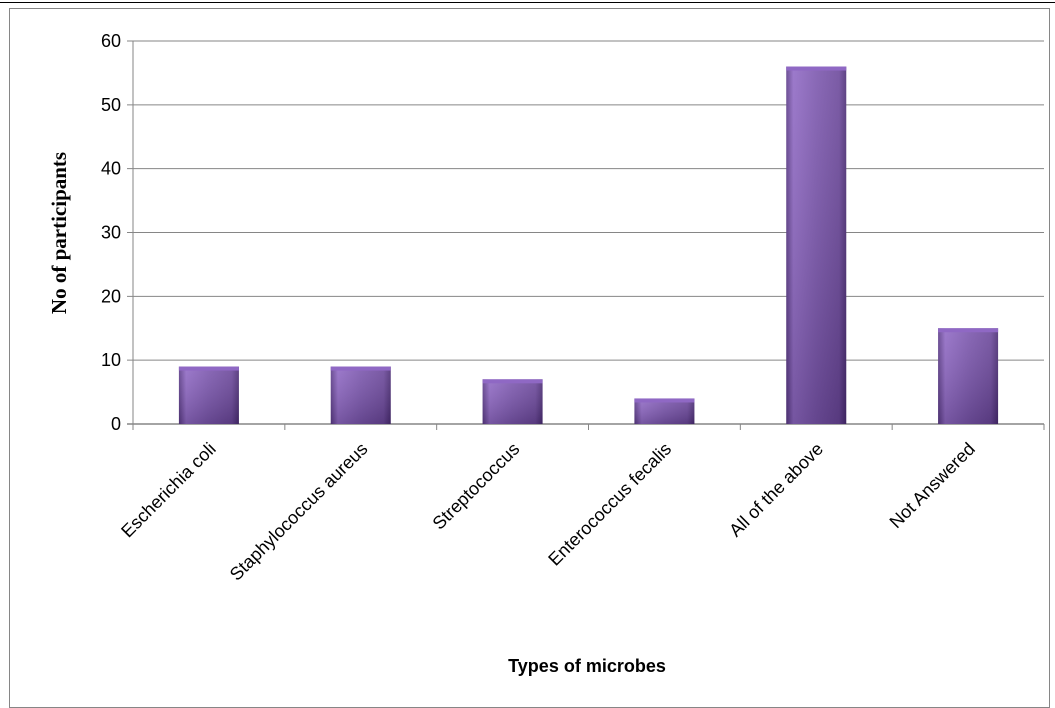 This screenshot has width=1055, height=708. What do you see at coordinates (111, 296) in the screenshot?
I see `y-tick-label: 20` at bounding box center [111, 296].